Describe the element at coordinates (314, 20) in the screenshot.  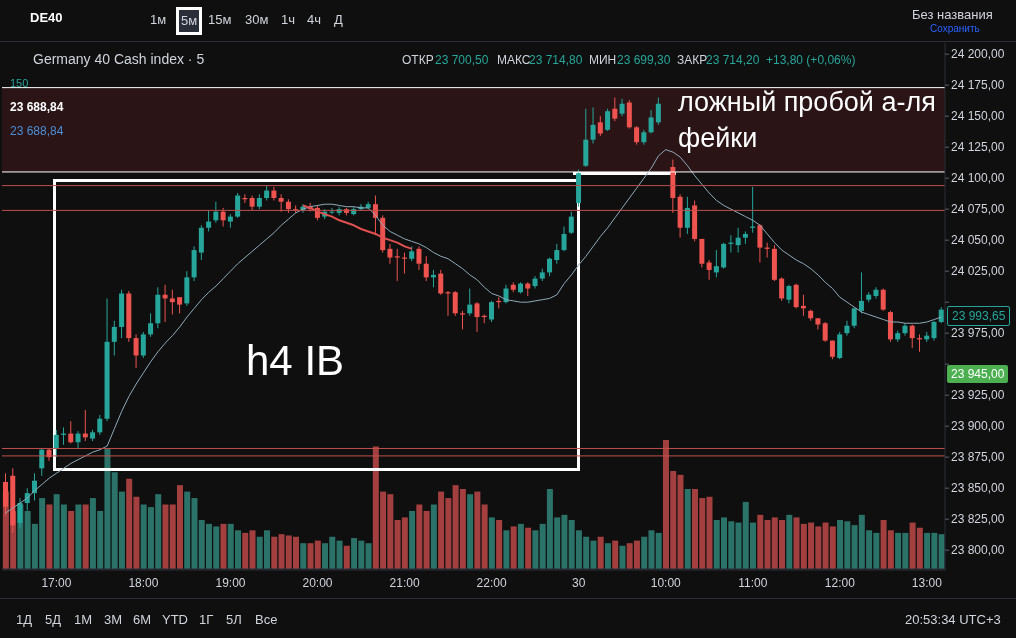
I see `text: 4ч` at that location.